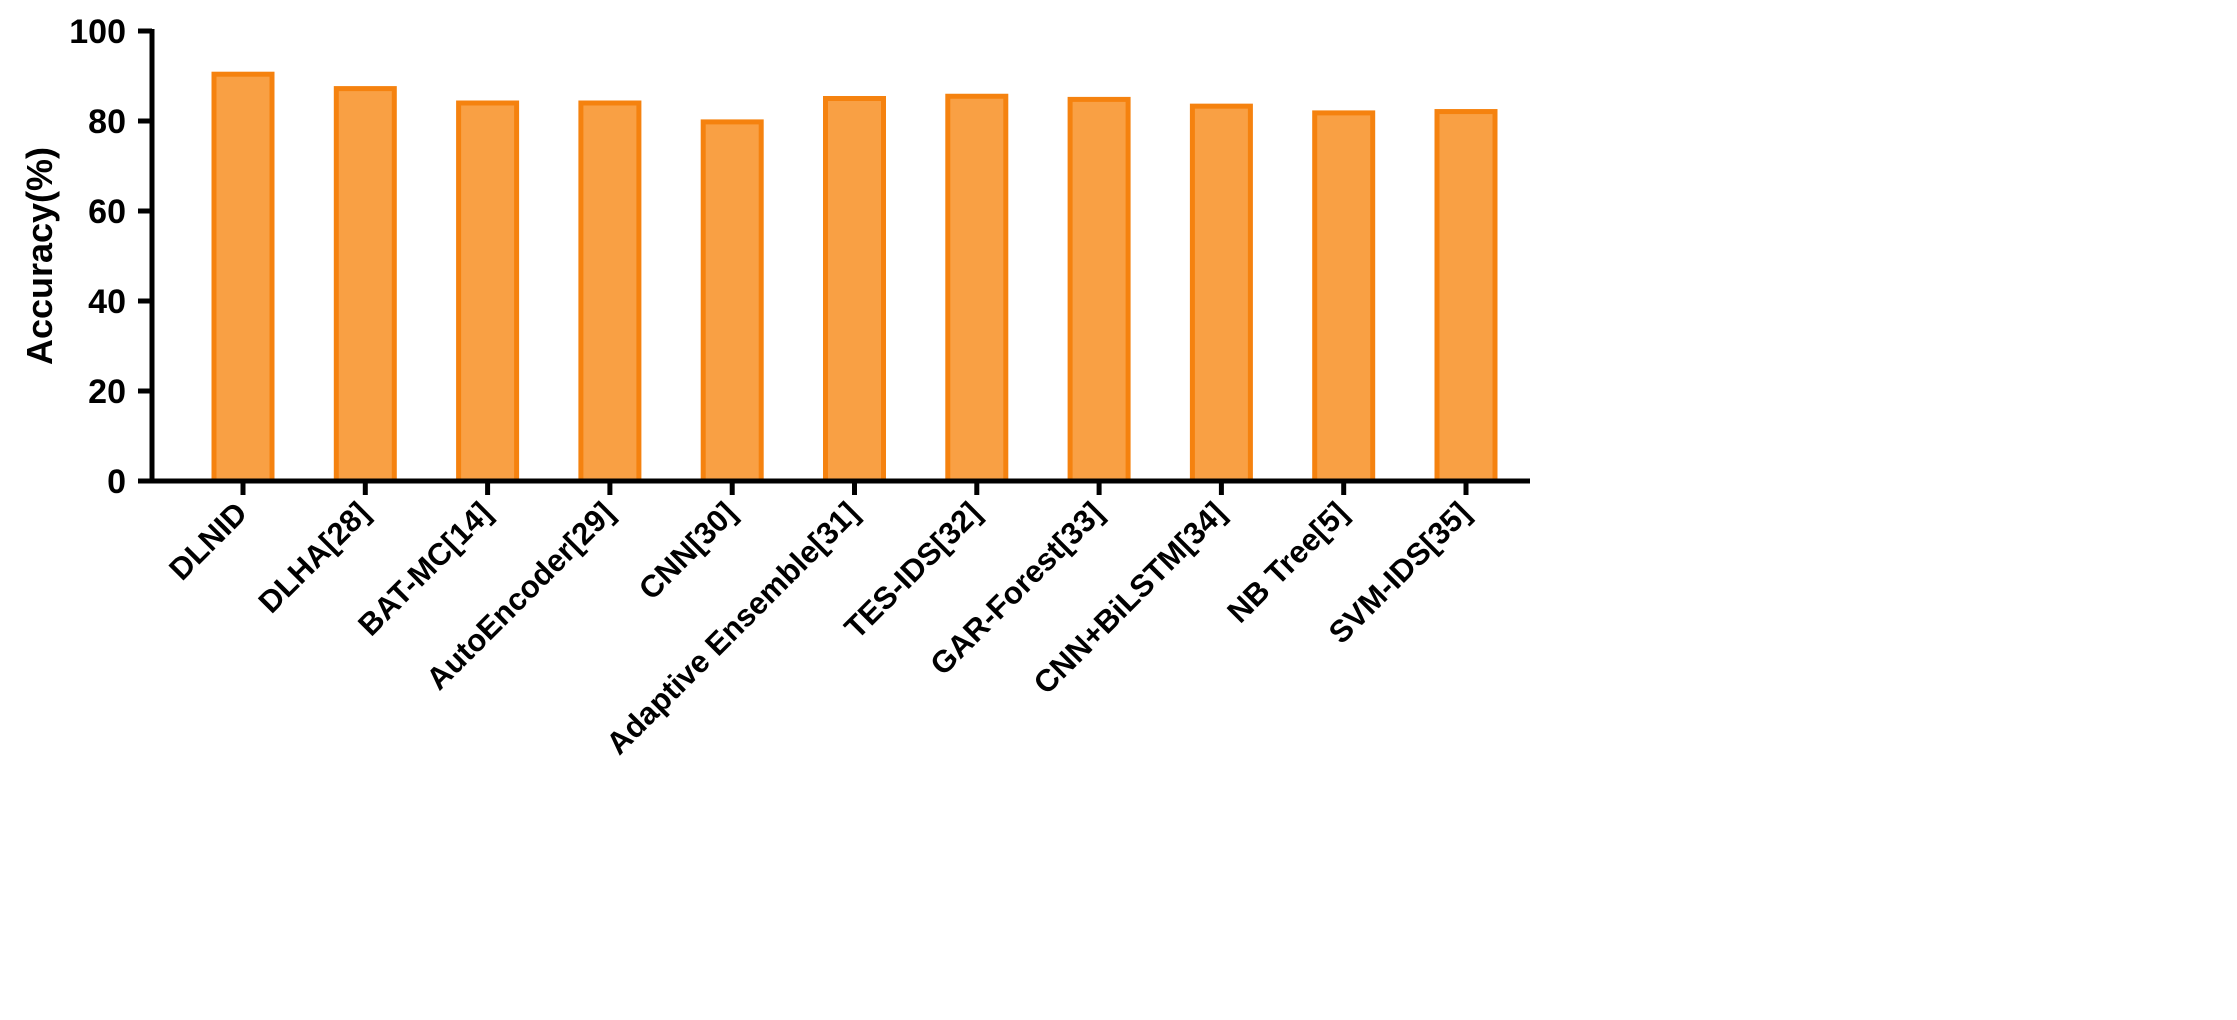 Image resolution: width=2237 pixels, height=1020 pixels. I want to click on y-tick-label: 20, so click(107, 392).